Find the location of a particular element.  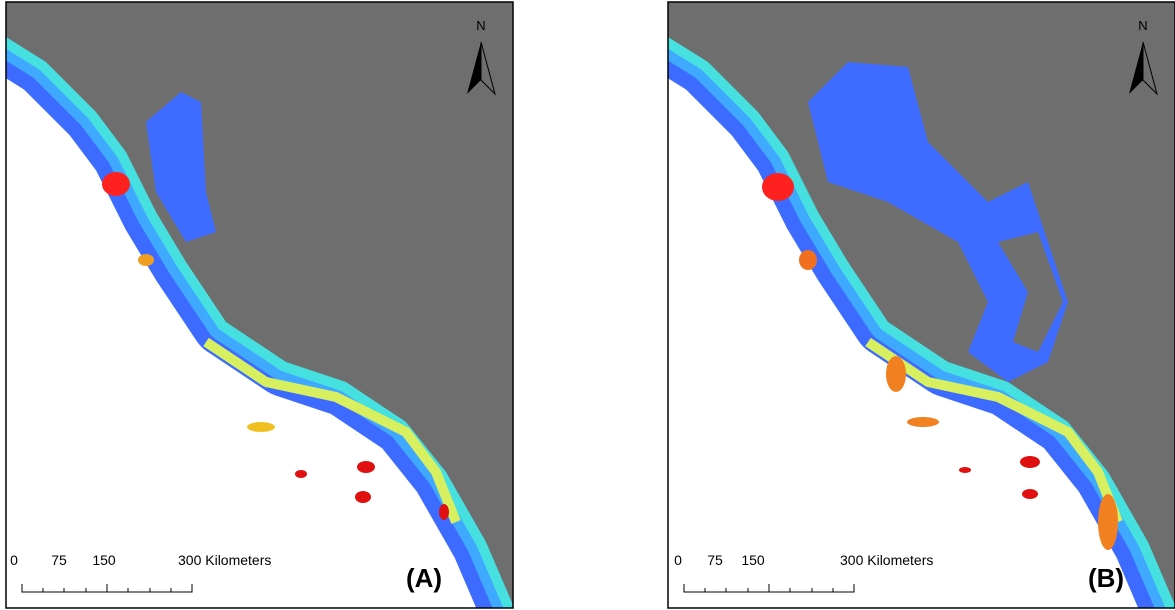

panel-label: (A) is located at coordinates (424, 578).